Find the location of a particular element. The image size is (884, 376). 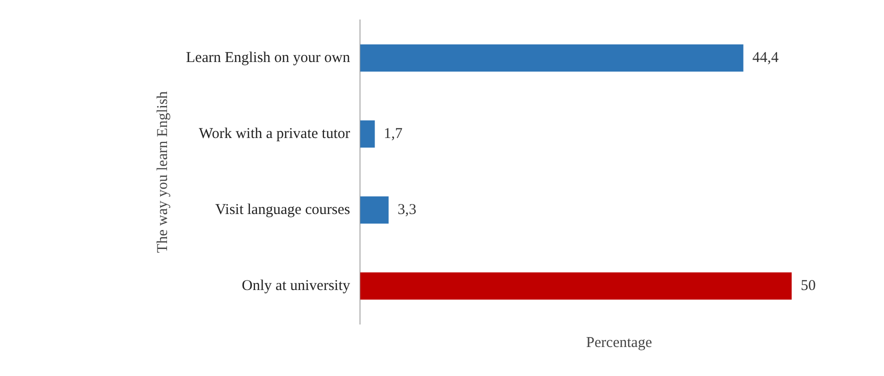

y-tick-label: Learn English on your own is located at coordinates (268, 58).